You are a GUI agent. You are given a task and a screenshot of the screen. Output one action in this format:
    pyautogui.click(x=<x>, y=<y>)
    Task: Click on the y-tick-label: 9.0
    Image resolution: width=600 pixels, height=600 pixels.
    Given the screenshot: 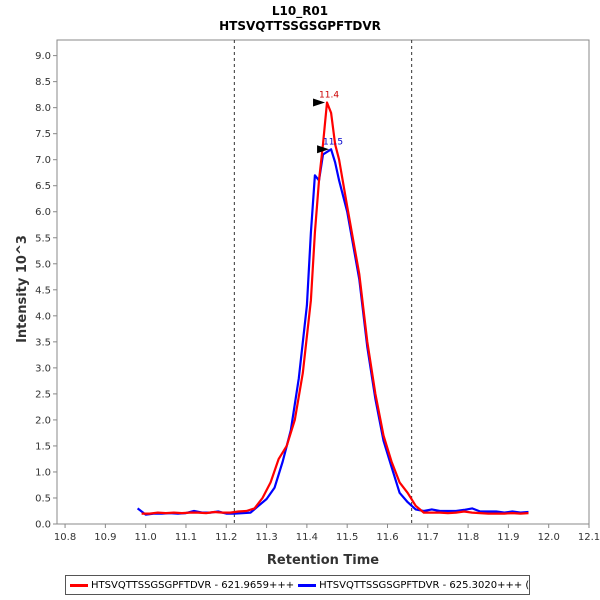 What is the action you would take?
    pyautogui.click(x=43, y=56)
    